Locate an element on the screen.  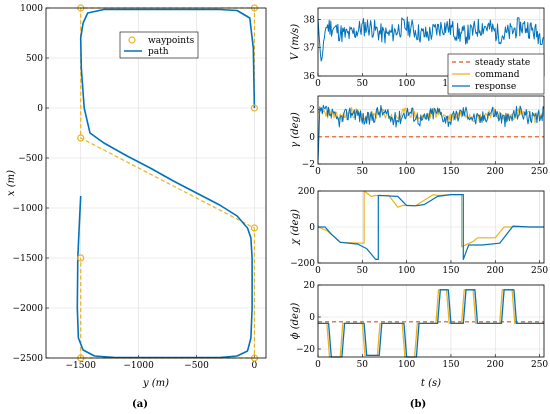
legend-path-label: path is located at coordinates (158, 52).